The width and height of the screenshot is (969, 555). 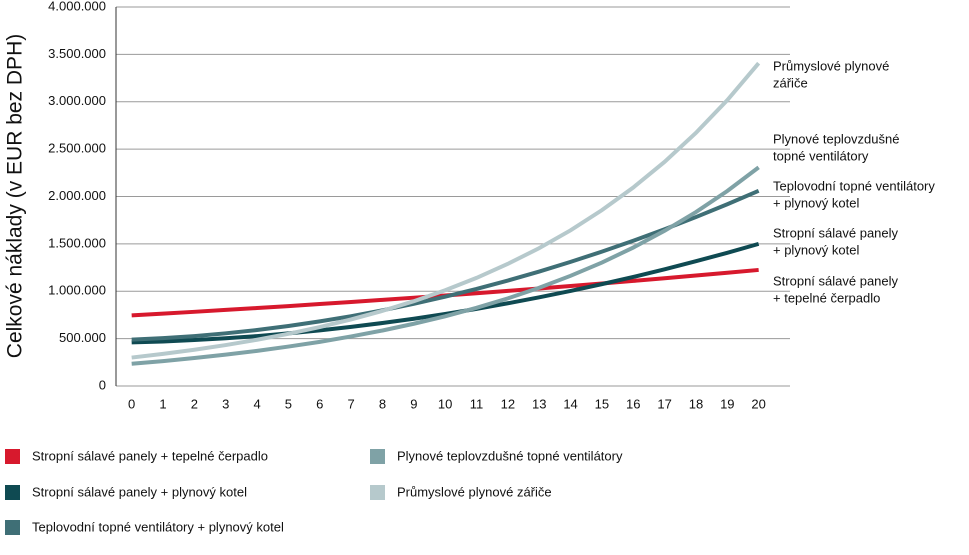 I want to click on legend-label: Plynové teplovzdušné topné ventilátory, so click(x=510, y=455).